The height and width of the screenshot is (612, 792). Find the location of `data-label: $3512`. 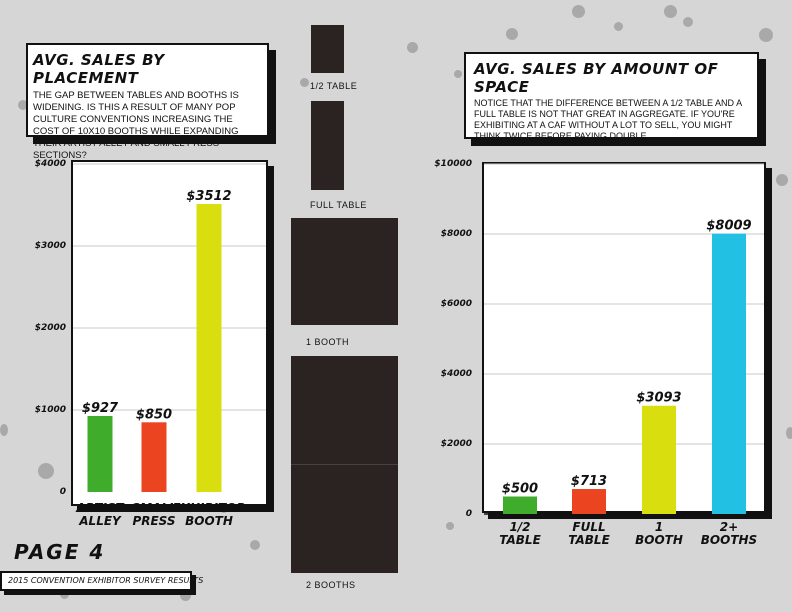

data-label: $3512 is located at coordinates (208, 196).